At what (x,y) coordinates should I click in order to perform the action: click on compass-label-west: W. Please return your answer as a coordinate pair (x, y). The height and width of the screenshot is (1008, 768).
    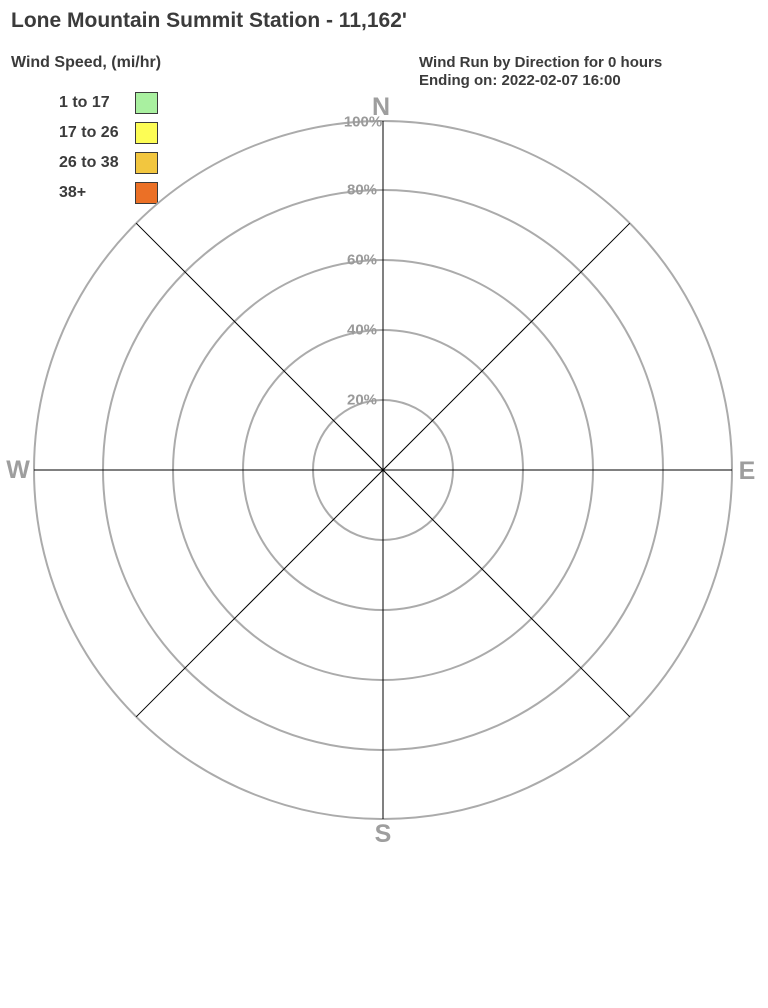
    Looking at the image, I should click on (18, 470).